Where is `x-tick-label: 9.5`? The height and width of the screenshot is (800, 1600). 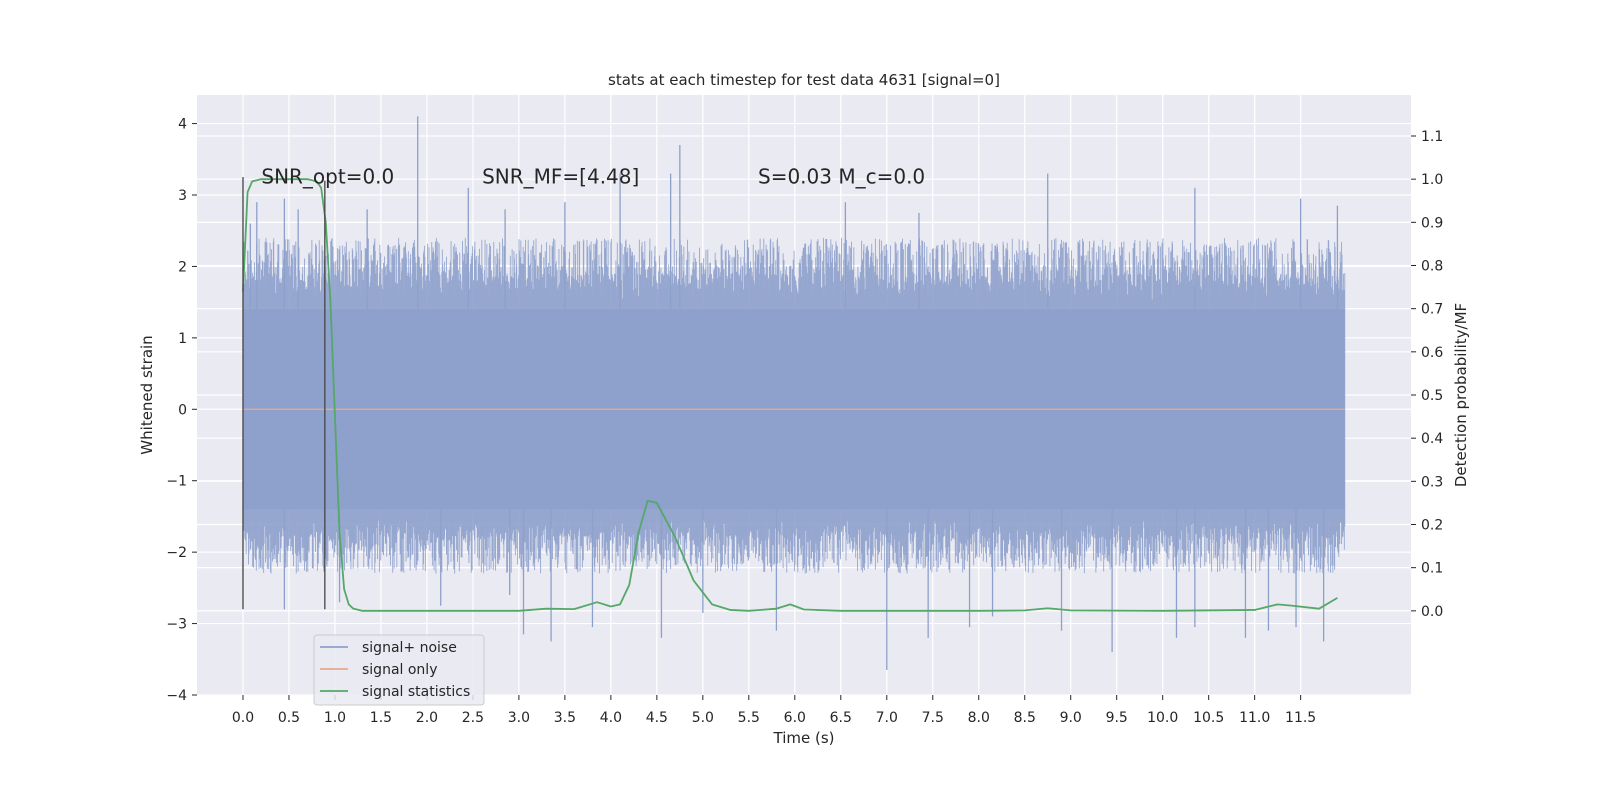
x-tick-label: 9.5 is located at coordinates (1117, 718).